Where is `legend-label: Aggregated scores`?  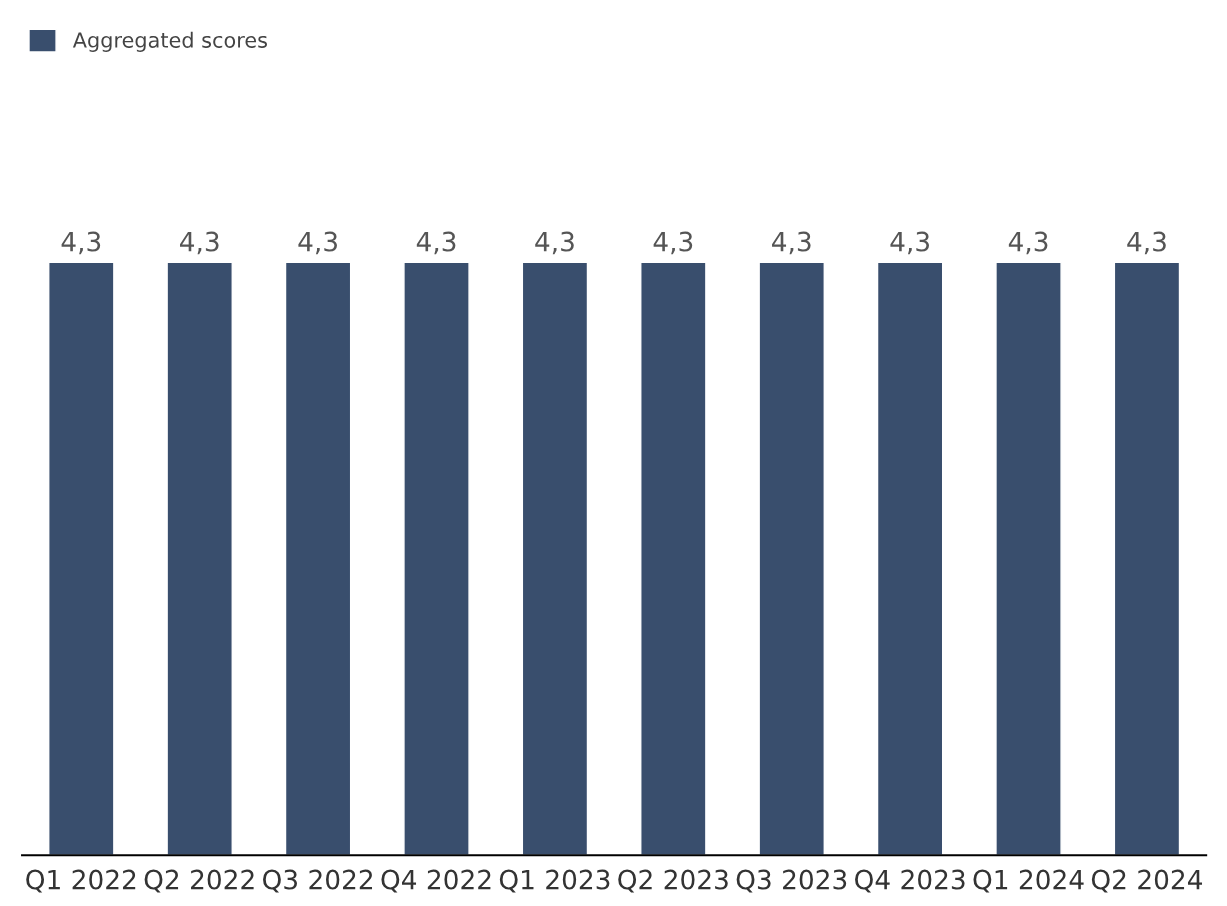
legend-label: Aggregated scores is located at coordinates (169, 41).